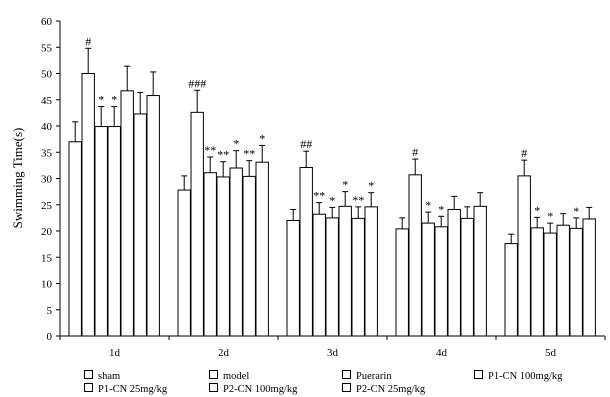 This screenshot has height=397, width=610. What do you see at coordinates (47, 75) in the screenshot?
I see `y-tick-label: 50` at bounding box center [47, 75].